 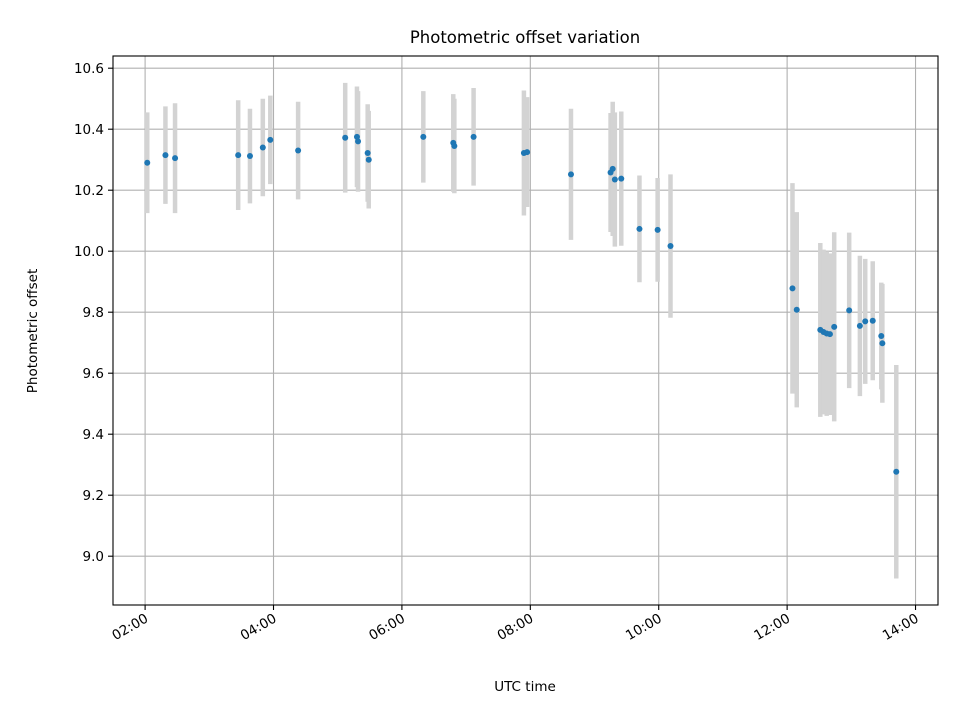 I want to click on y-tick-label: 9.8, so click(x=93, y=313).